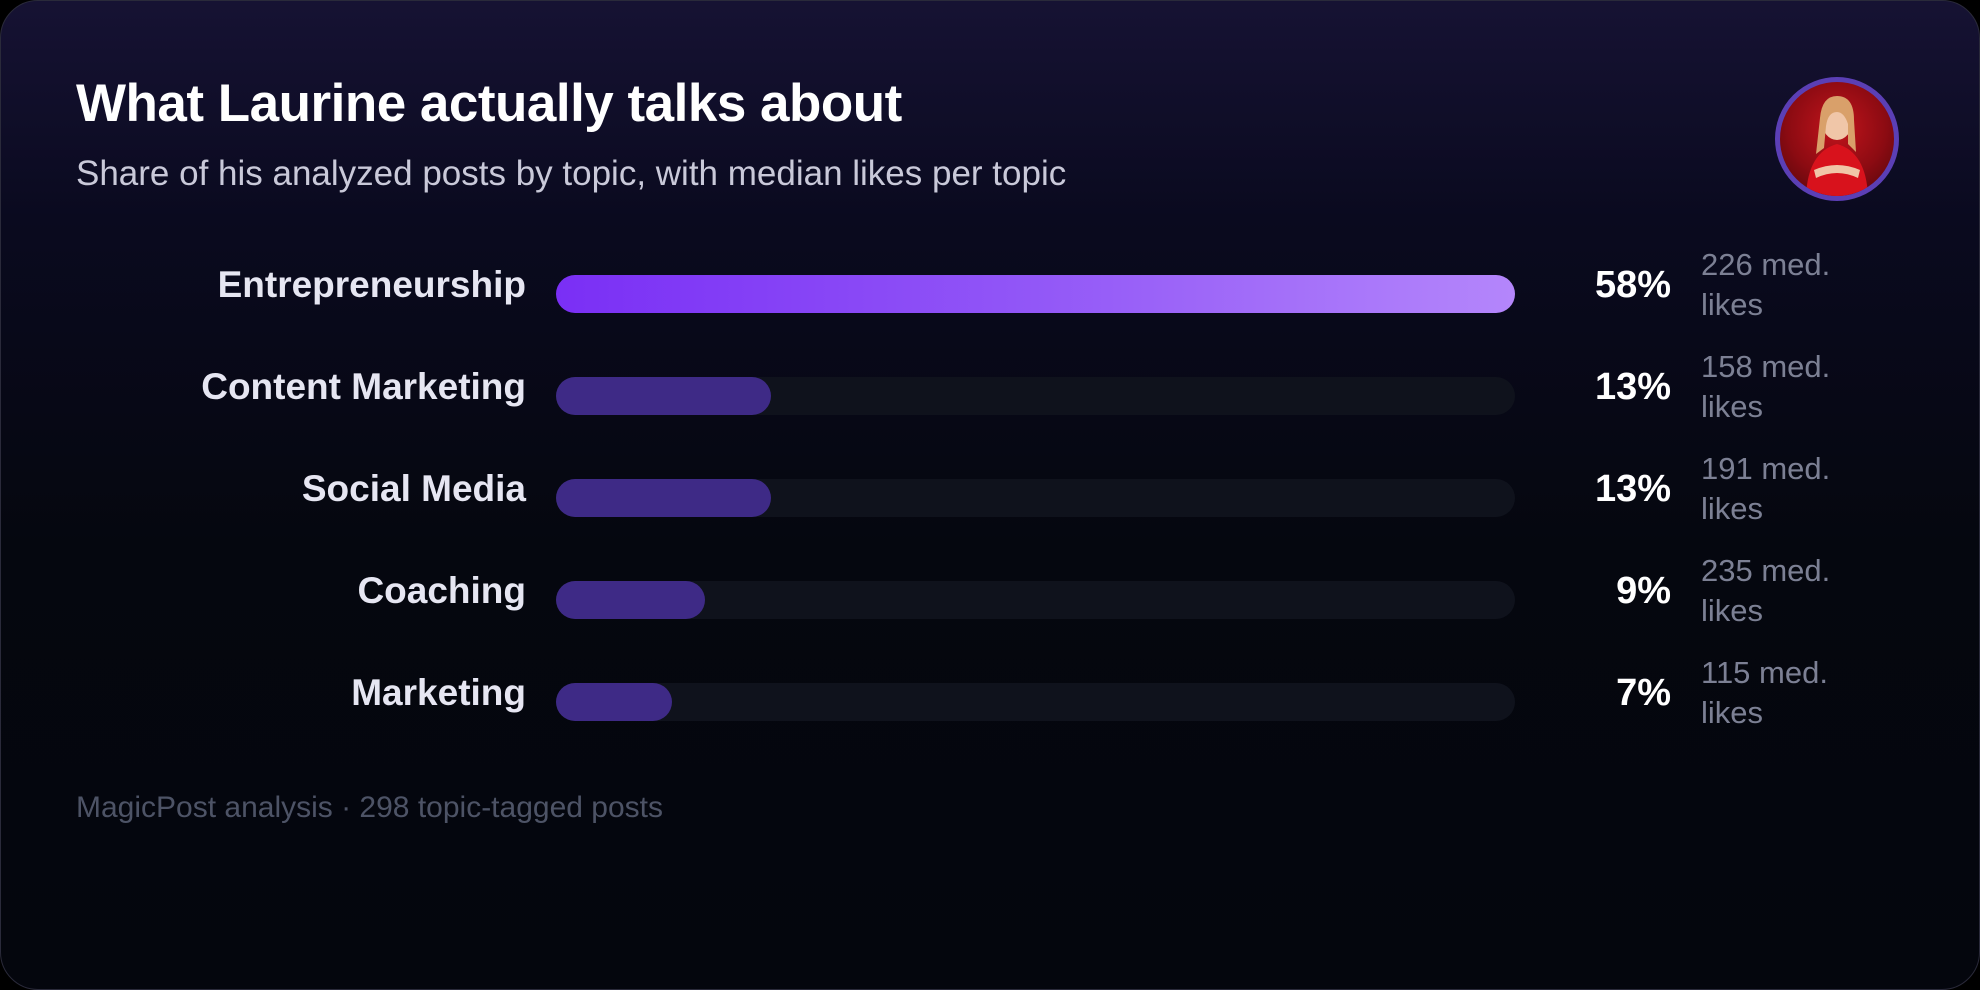  I want to click on avatar, so click(1837, 139).